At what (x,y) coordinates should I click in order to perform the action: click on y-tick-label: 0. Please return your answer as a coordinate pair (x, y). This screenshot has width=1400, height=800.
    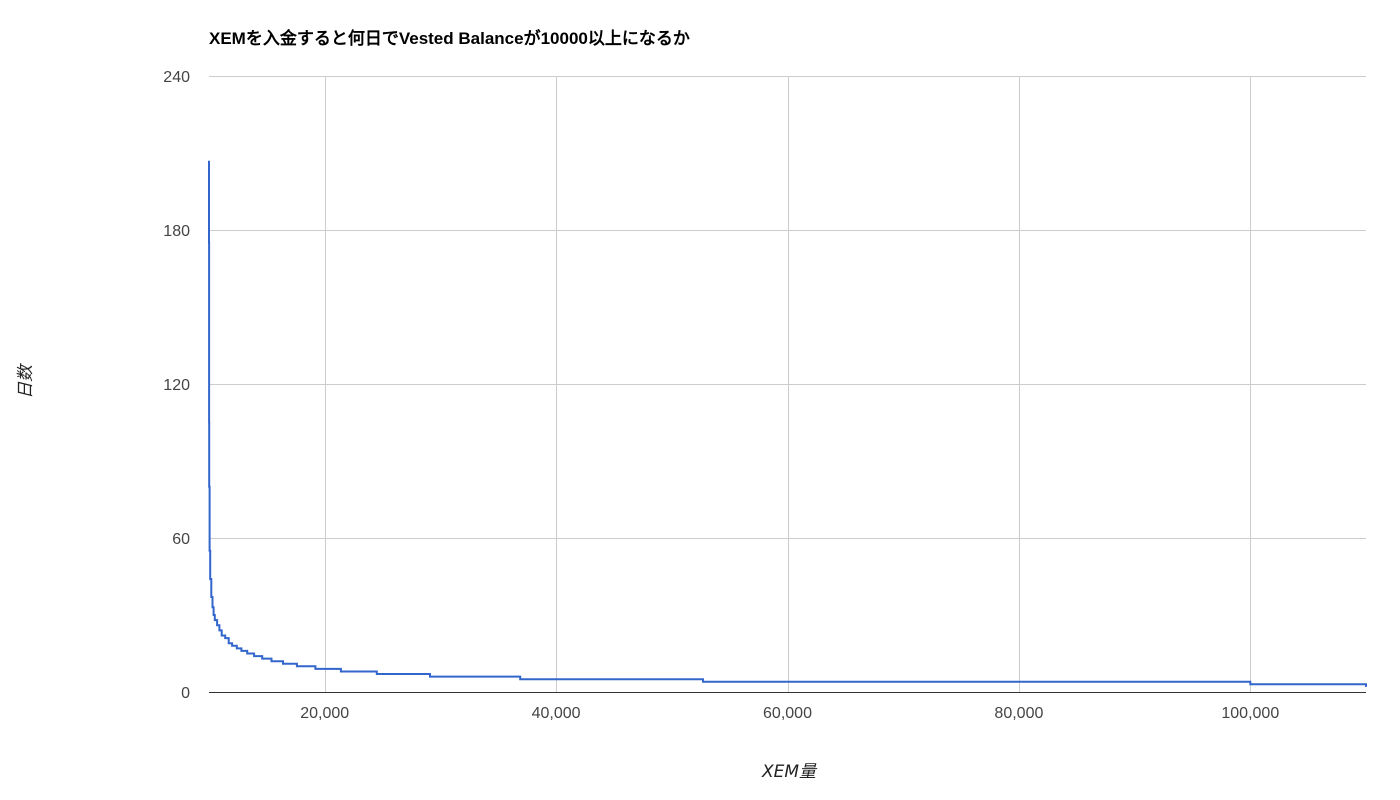
    Looking at the image, I should click on (185, 693).